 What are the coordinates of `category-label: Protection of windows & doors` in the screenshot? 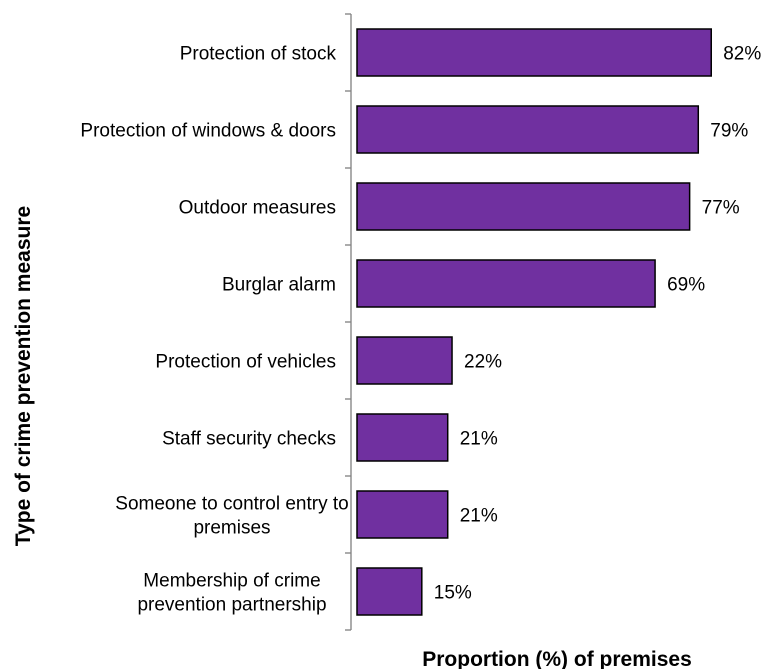 It's located at (208, 131).